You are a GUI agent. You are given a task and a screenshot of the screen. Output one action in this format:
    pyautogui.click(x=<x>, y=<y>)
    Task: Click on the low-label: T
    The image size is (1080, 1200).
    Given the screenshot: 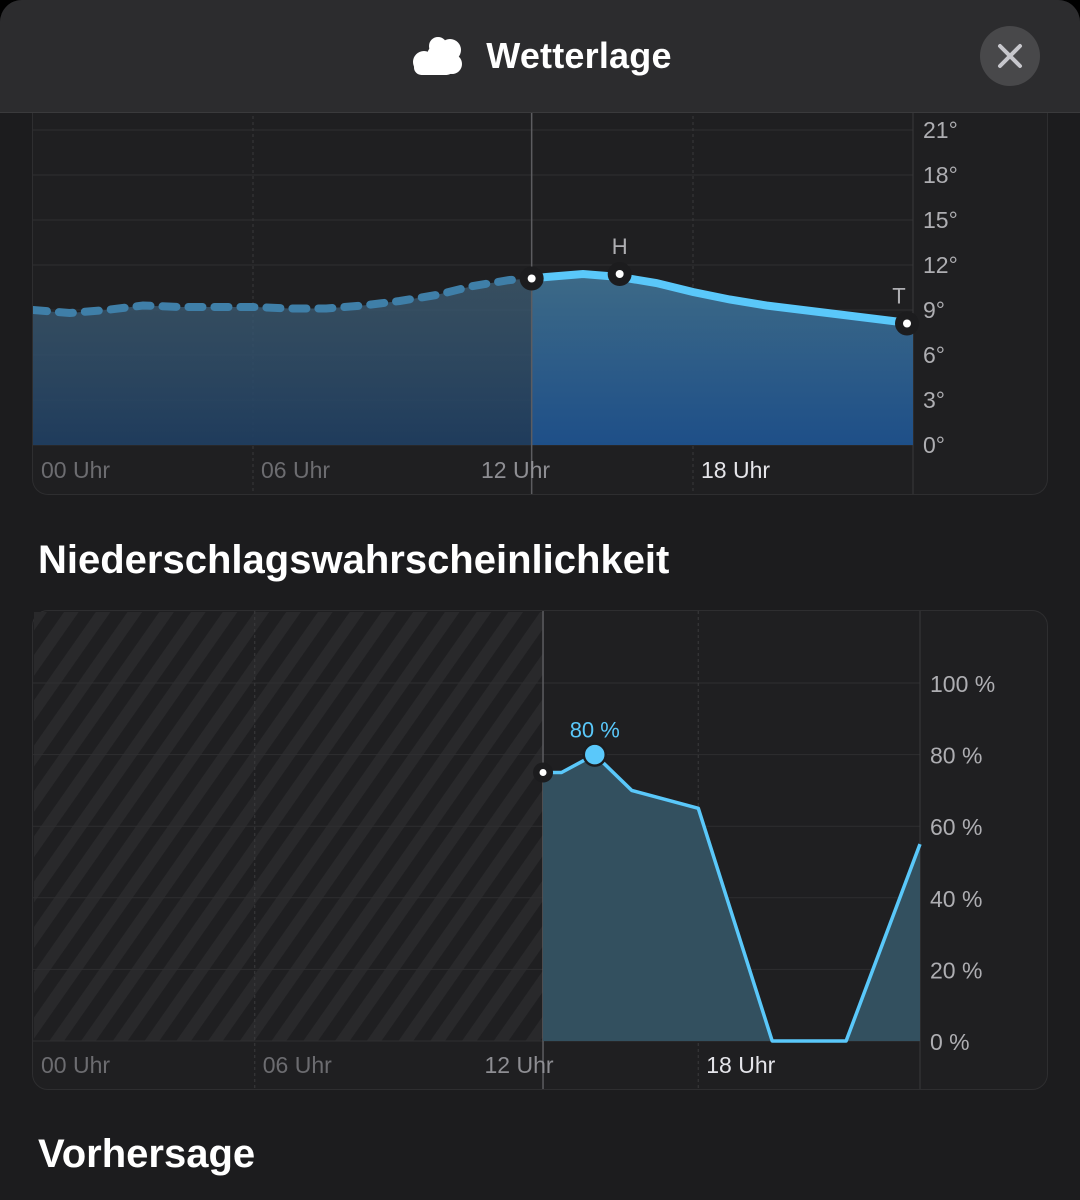 What is the action you would take?
    pyautogui.click(x=898, y=296)
    